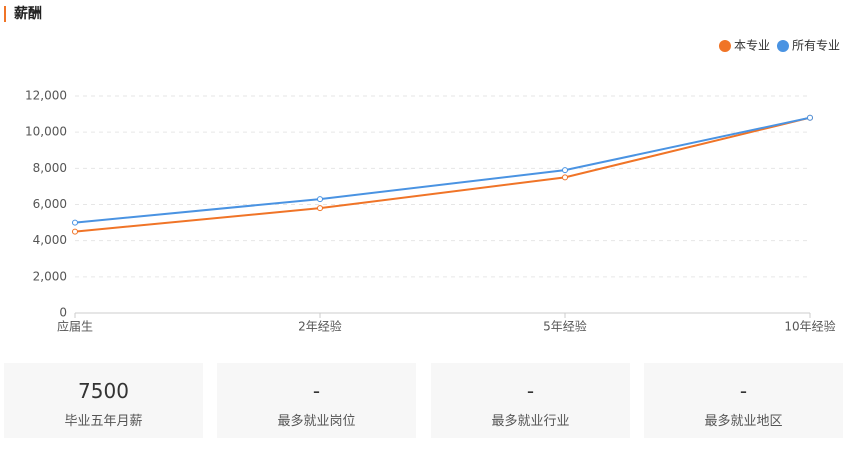 The height and width of the screenshot is (449, 848). What do you see at coordinates (50, 204) in the screenshot?
I see `y-tick-label: 6,000` at bounding box center [50, 204].